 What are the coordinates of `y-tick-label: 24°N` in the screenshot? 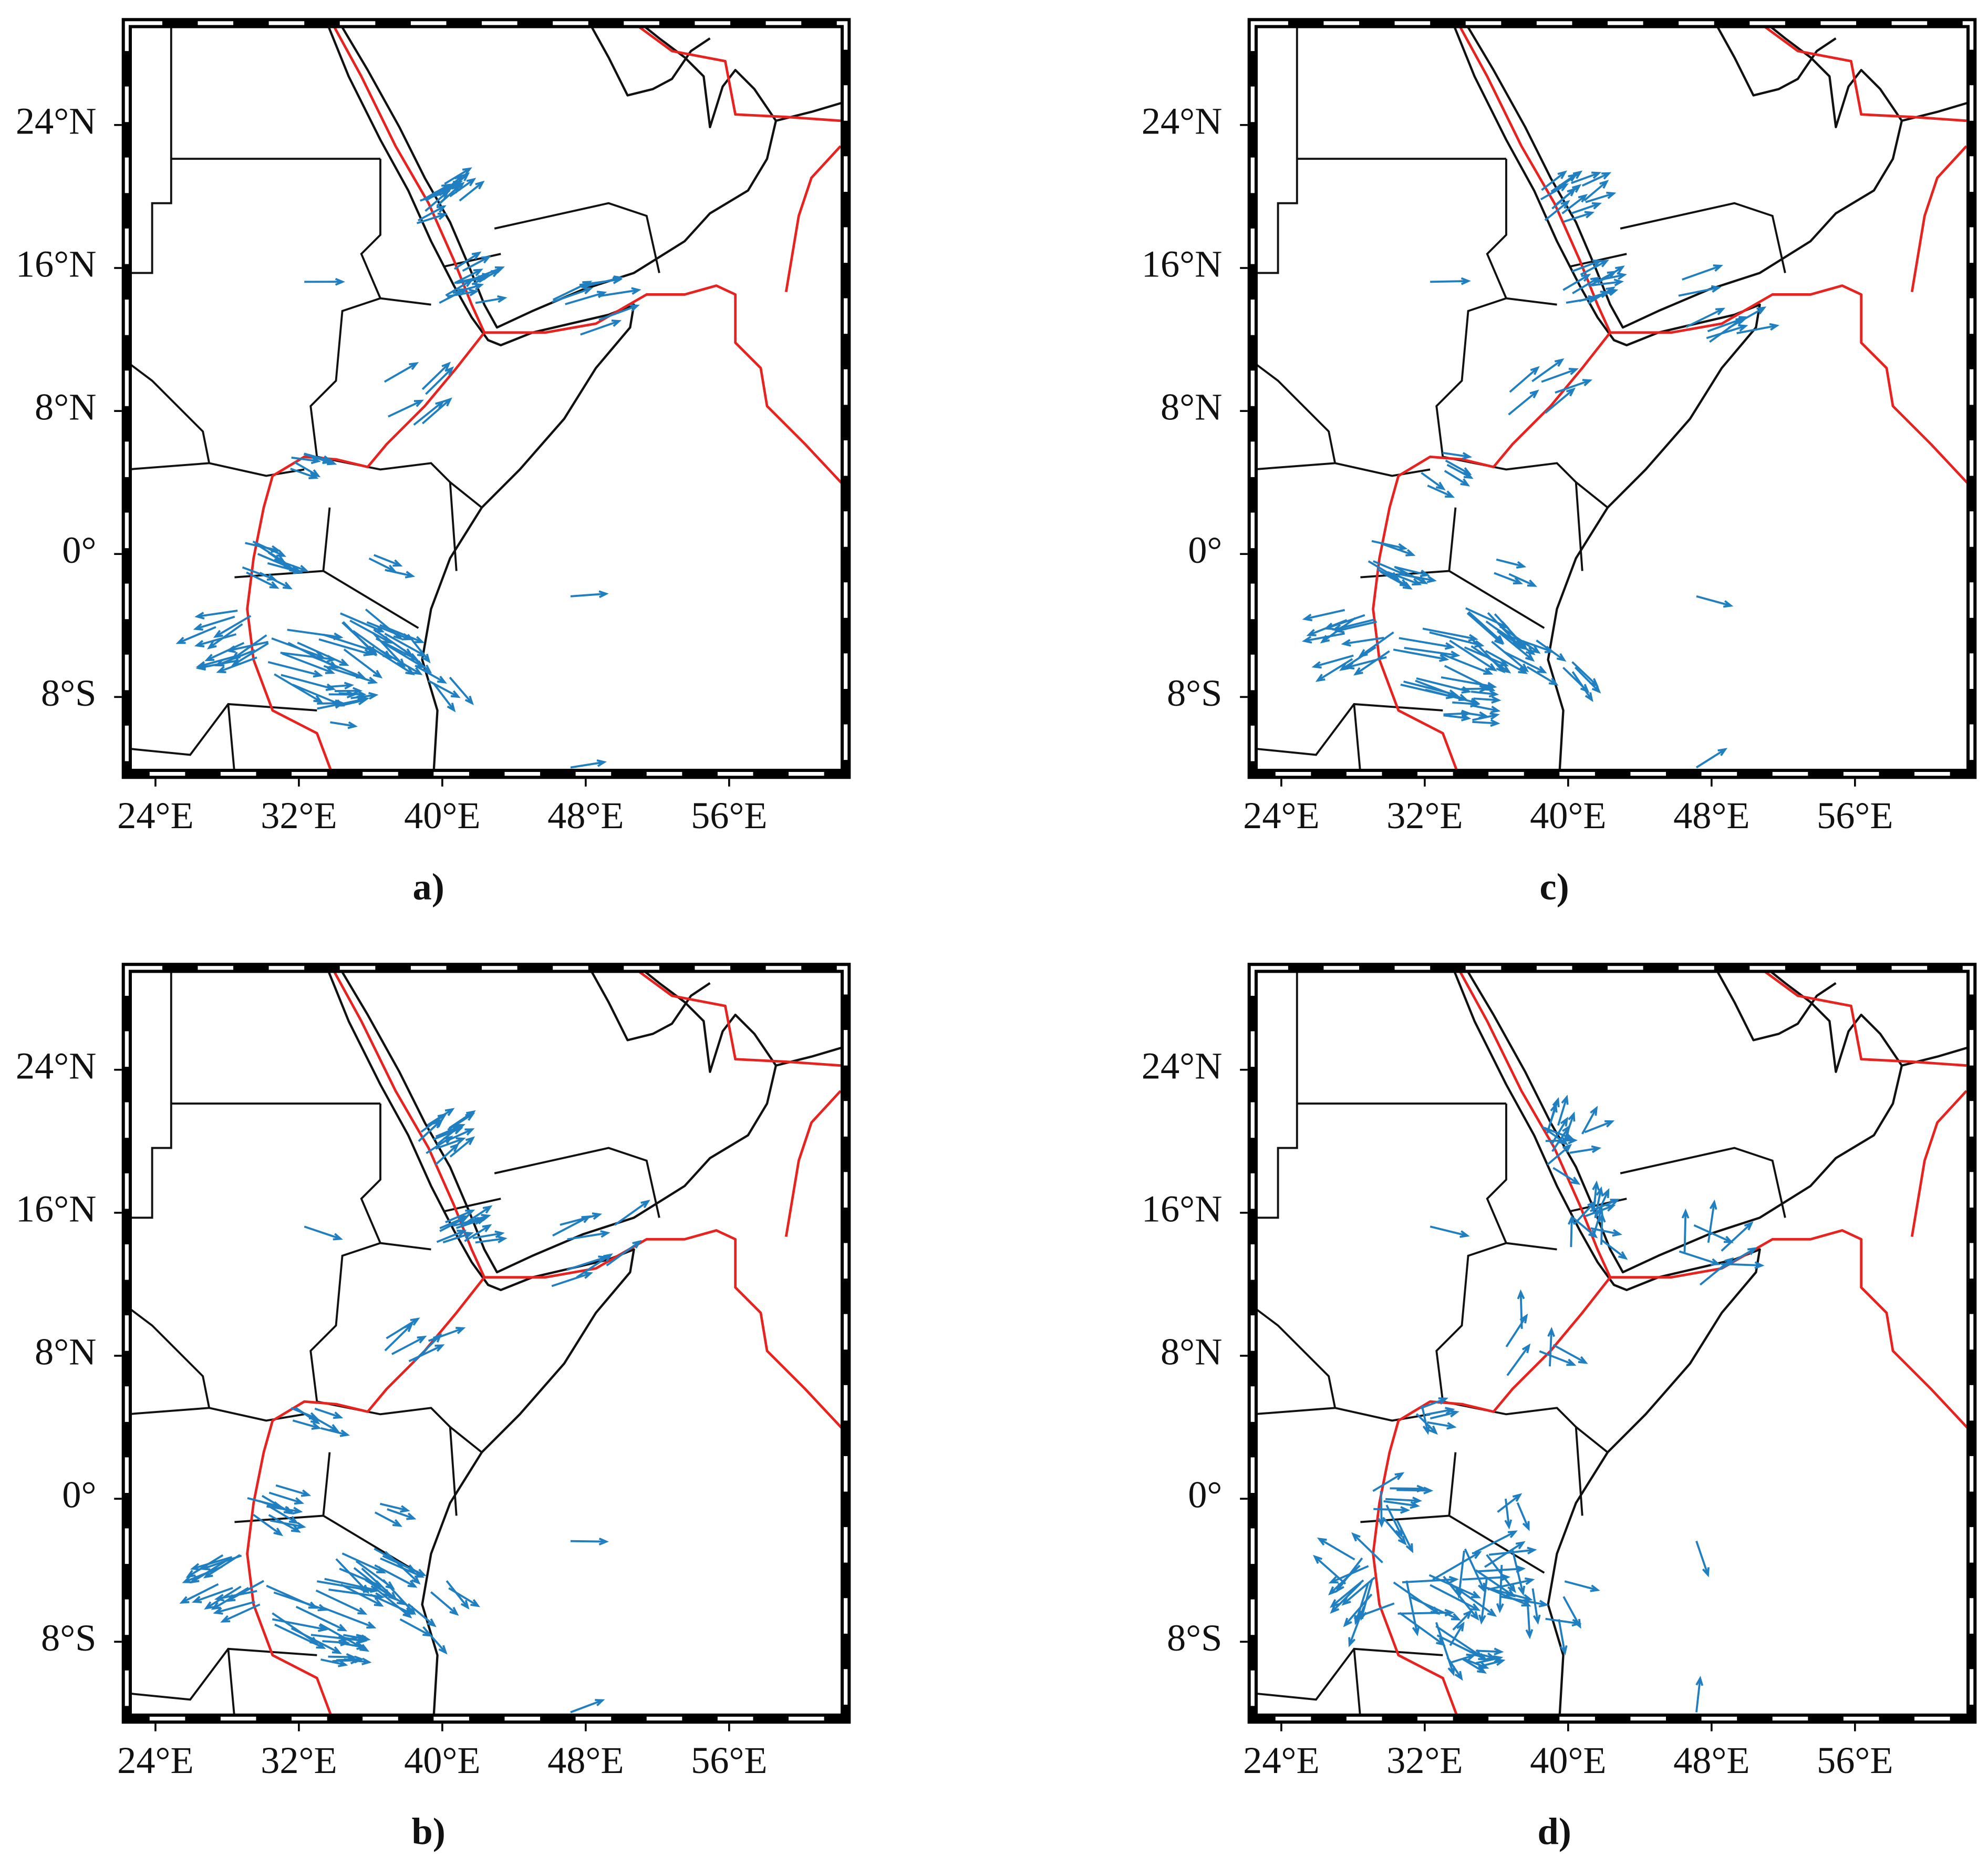 It's located at (56, 1065).